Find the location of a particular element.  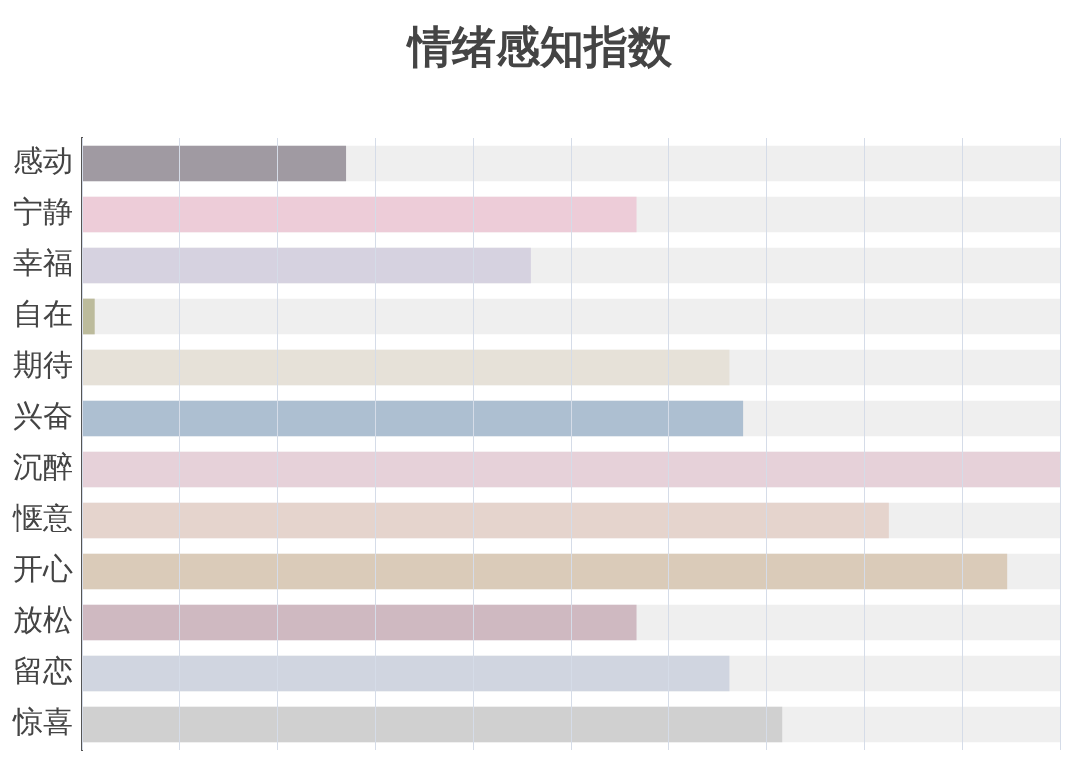

y-tick-label: 感动 is located at coordinates (43, 161).